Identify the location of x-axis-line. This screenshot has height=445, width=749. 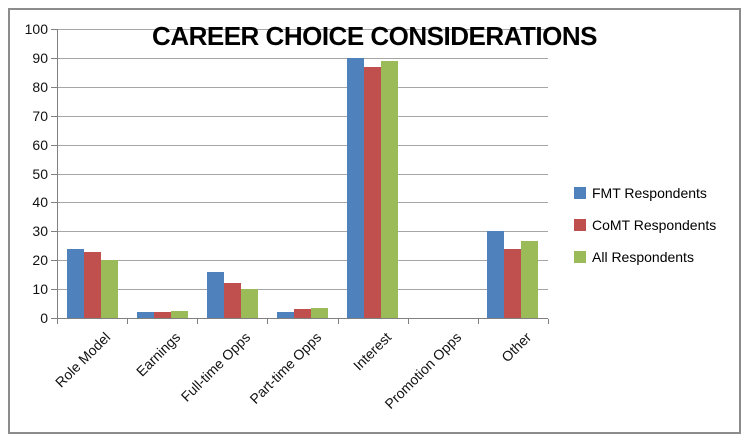
(302, 318).